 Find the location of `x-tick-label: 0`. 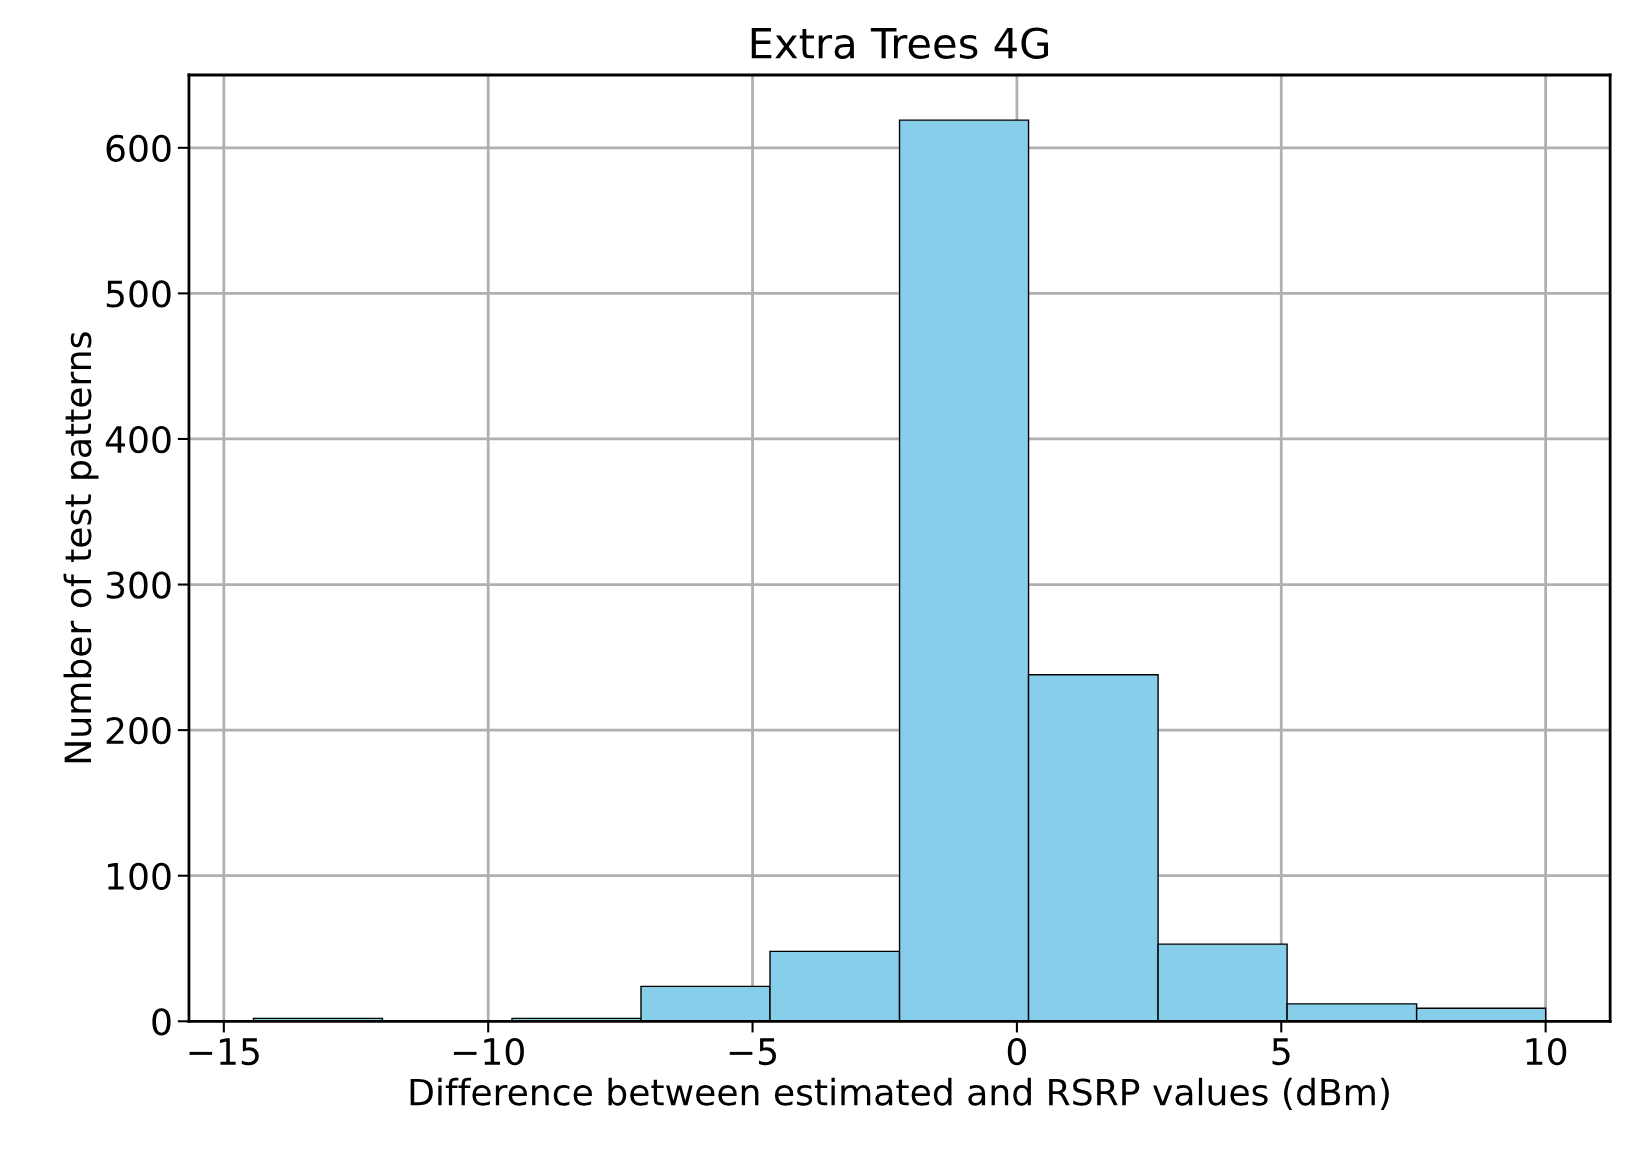

x-tick-label: 0 is located at coordinates (1017, 1051).